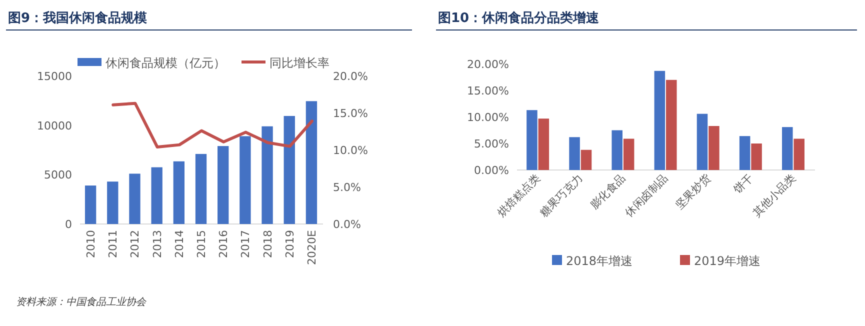 The image size is (865, 326). What do you see at coordinates (213, 125) in the screenshot?
I see `line-series` at bounding box center [213, 125].